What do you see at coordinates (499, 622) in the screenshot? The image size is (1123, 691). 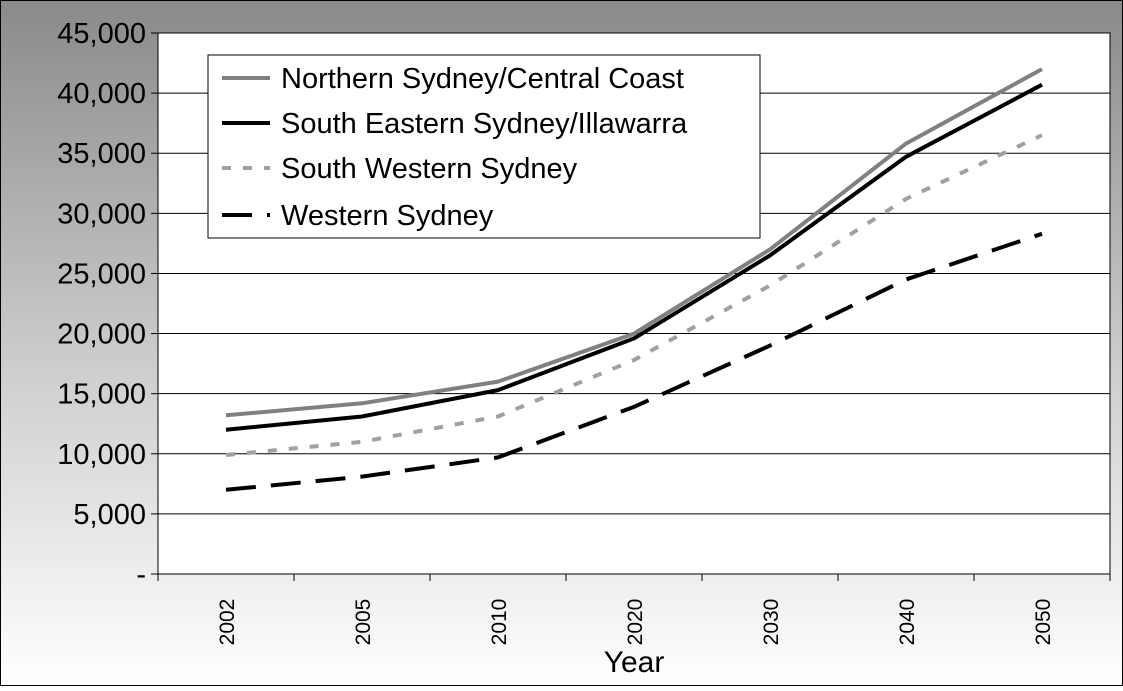 I see `x-tick-label: 2010` at bounding box center [499, 622].